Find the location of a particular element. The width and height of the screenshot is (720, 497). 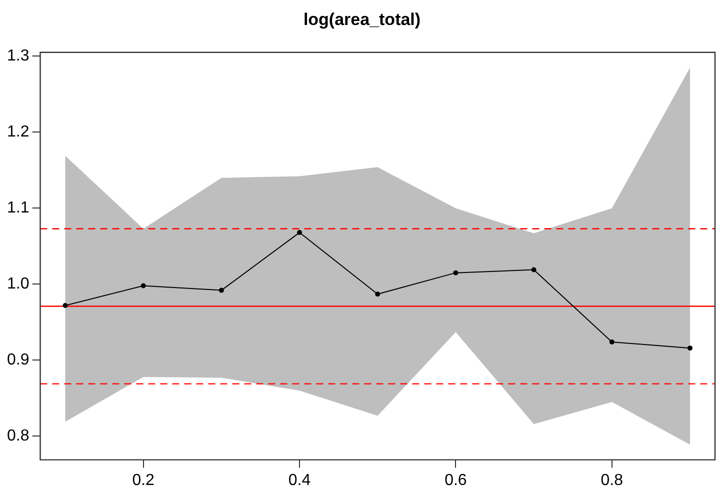

y-tick-label: 1.1 is located at coordinates (18, 208).